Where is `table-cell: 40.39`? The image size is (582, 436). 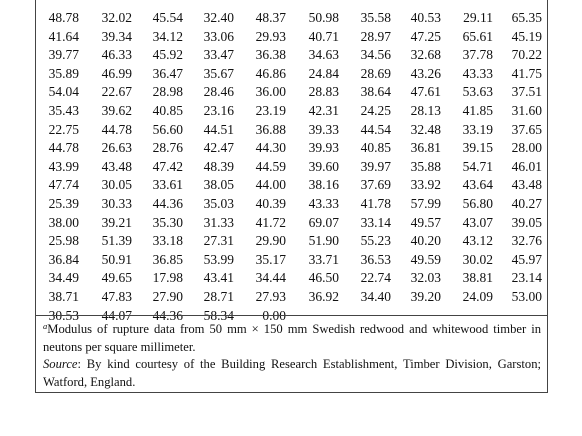 table-cell: 40.39 is located at coordinates (270, 203).